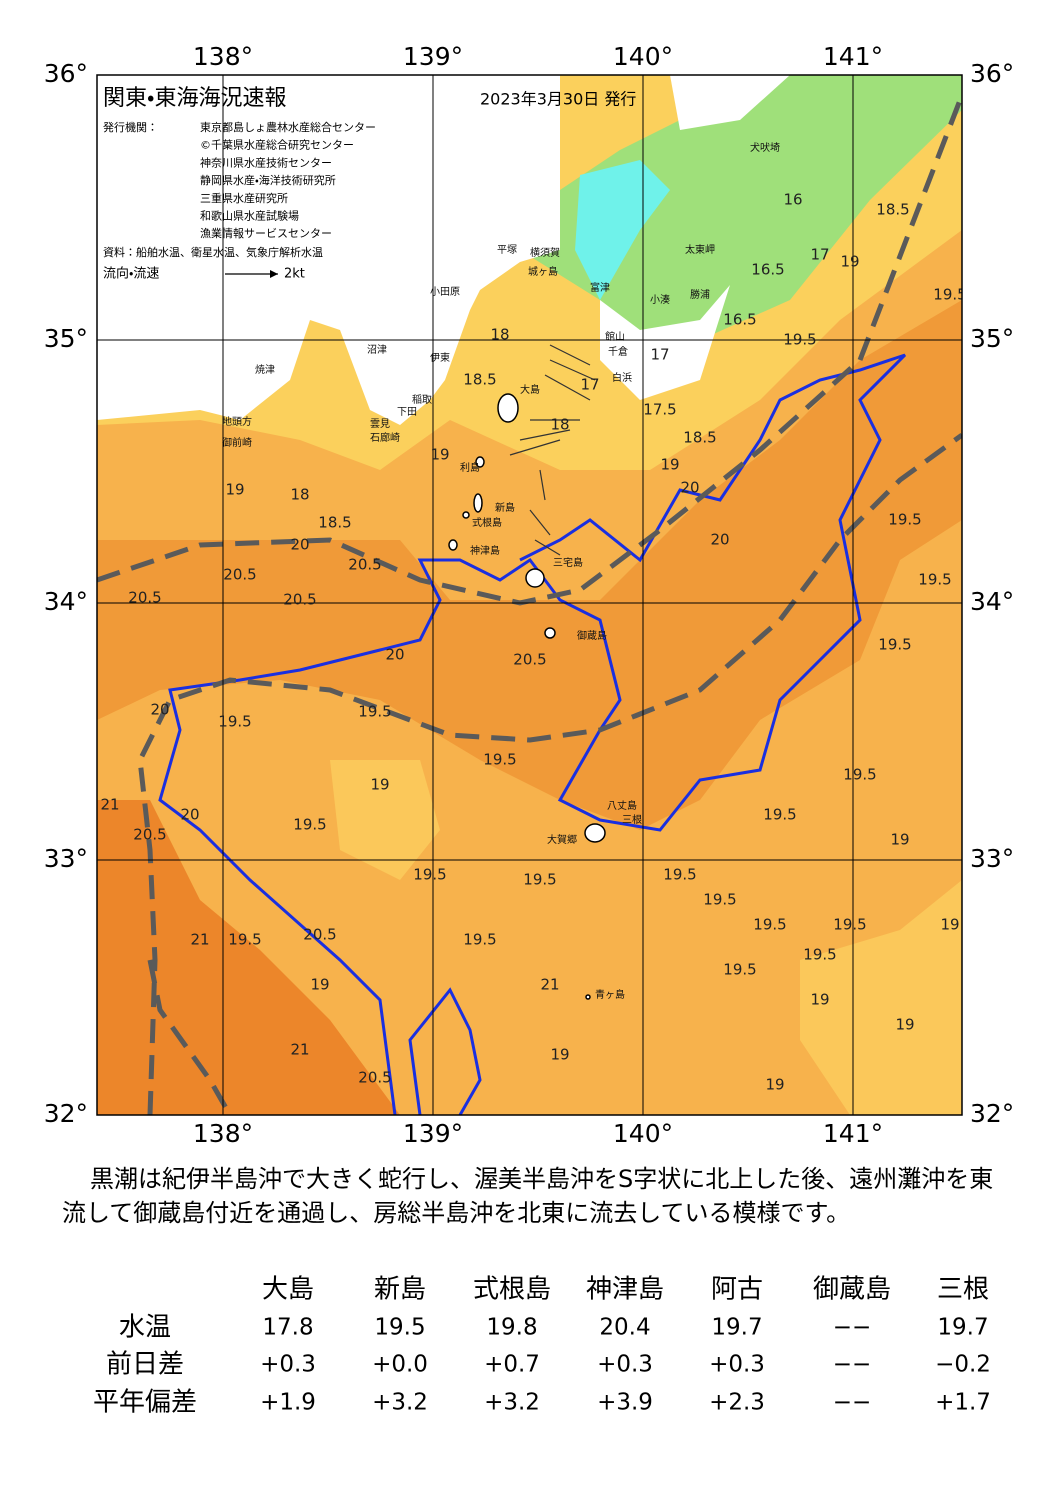  What do you see at coordinates (853, 1133) in the screenshot?
I see `longitude-label: 141°` at bounding box center [853, 1133].